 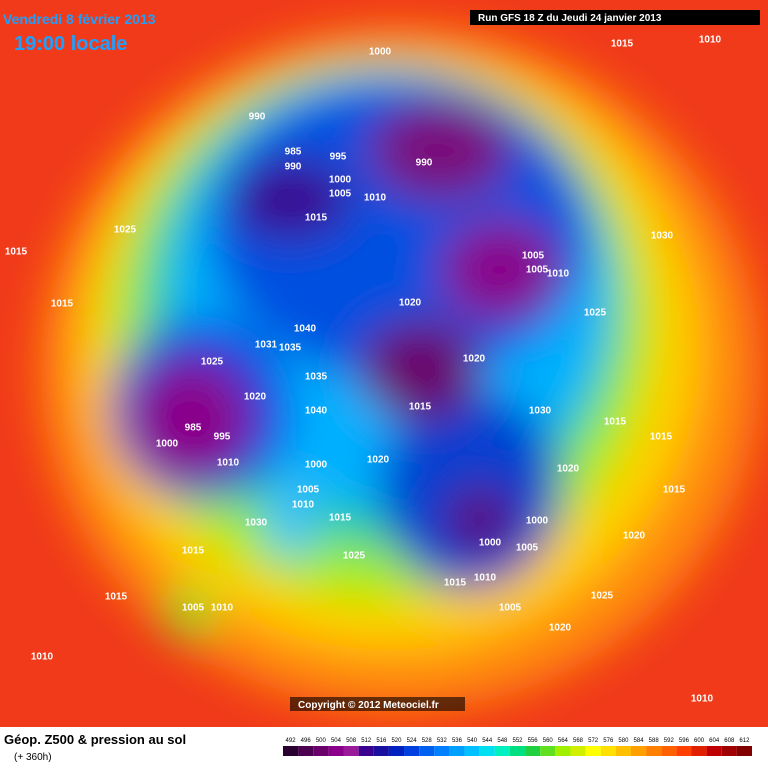 I want to click on colorbar-label: 612, so click(x=744, y=741).